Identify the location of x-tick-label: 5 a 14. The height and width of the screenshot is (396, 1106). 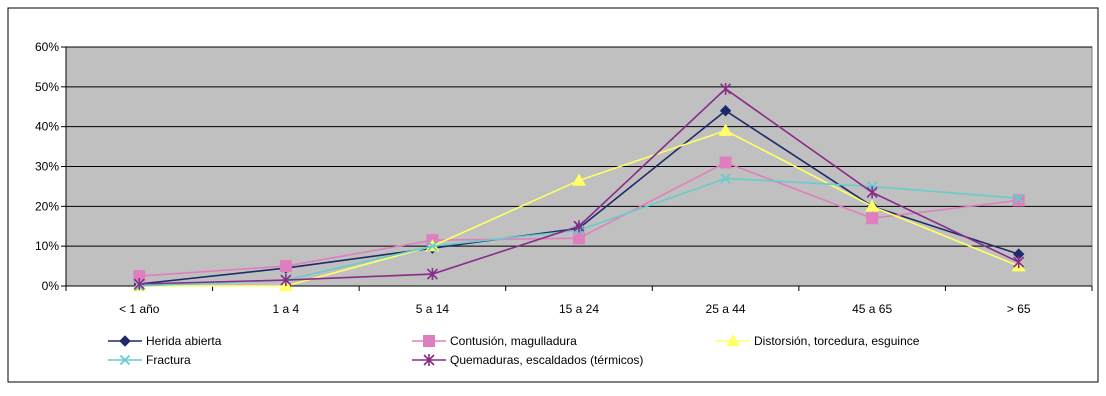
(433, 309).